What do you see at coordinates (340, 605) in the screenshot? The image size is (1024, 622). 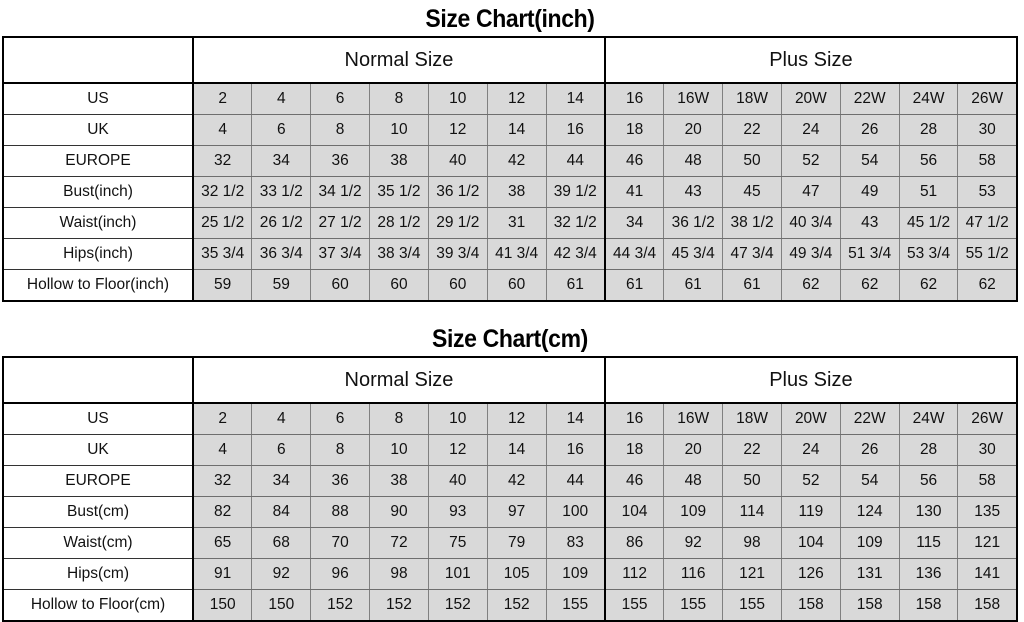 I see `table-cell: 152` at bounding box center [340, 605].